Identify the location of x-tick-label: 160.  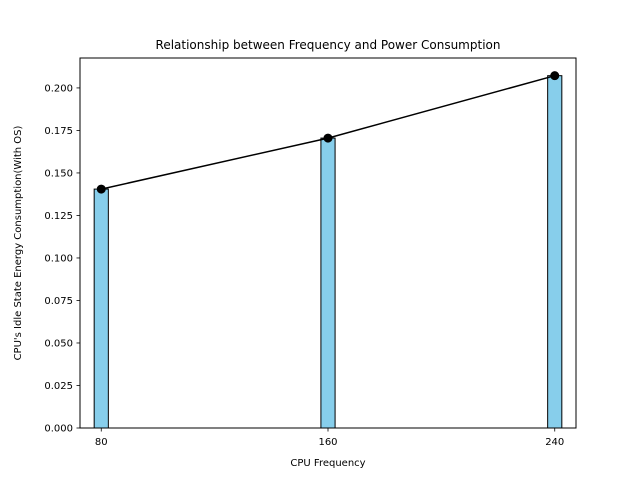
(327, 442).